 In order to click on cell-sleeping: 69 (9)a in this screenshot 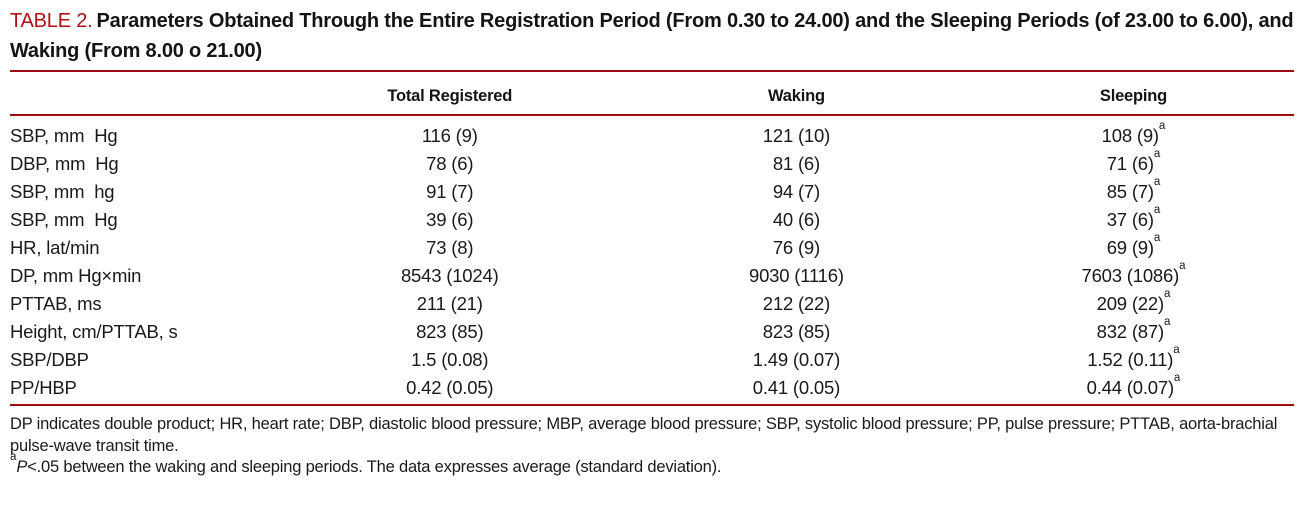, I will do `click(1133, 246)`.